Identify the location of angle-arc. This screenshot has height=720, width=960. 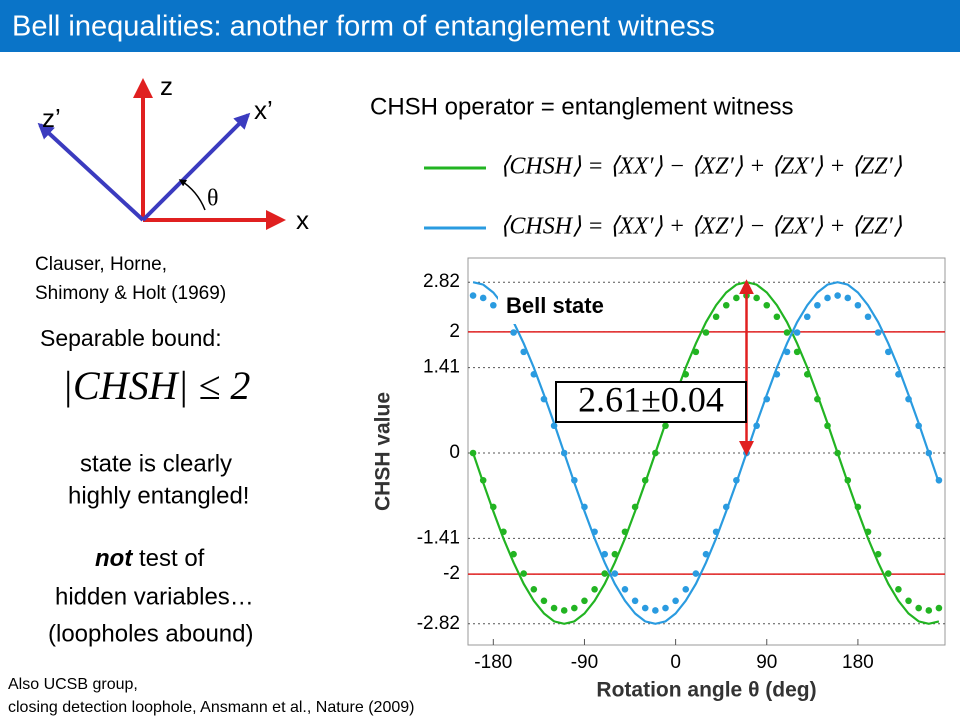
(192, 195).